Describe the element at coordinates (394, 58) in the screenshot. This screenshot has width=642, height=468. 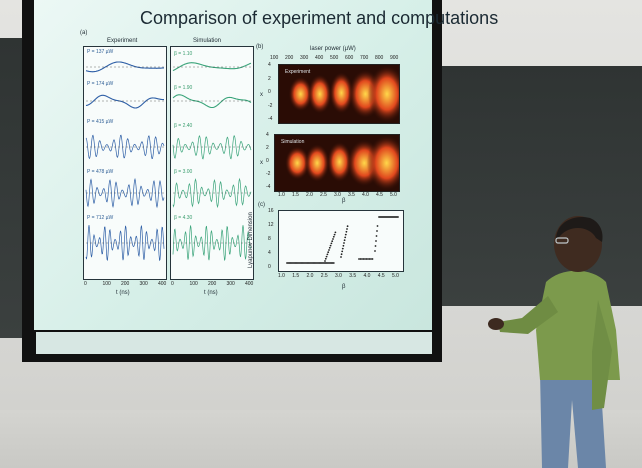
I see `tick-label: 900` at that location.